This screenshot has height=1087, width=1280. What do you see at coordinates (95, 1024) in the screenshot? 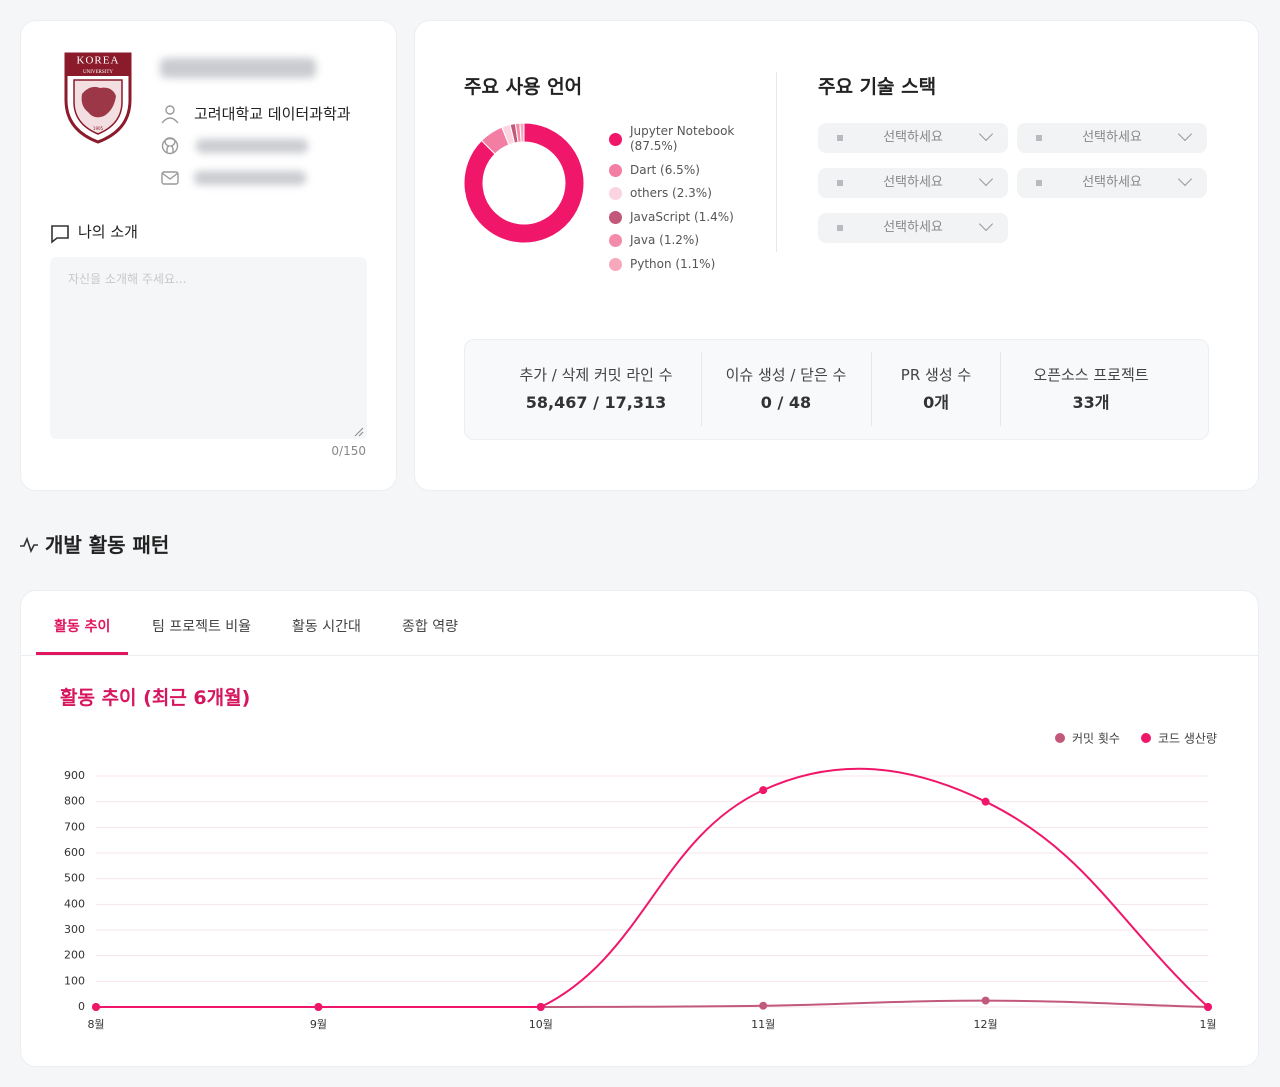
I see `x-tick-label: 8월` at bounding box center [95, 1024].